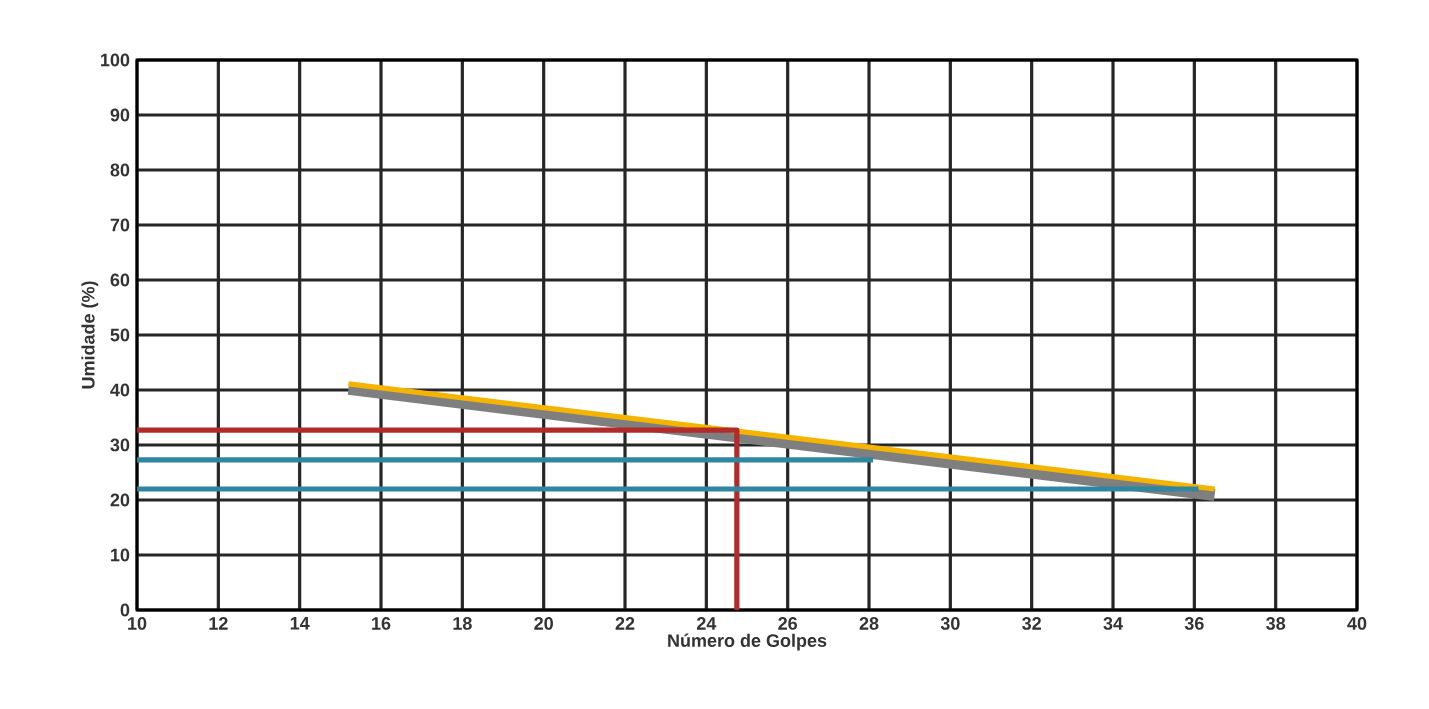  What do you see at coordinates (788, 623) in the screenshot?
I see `x-tick-label: 26` at bounding box center [788, 623].